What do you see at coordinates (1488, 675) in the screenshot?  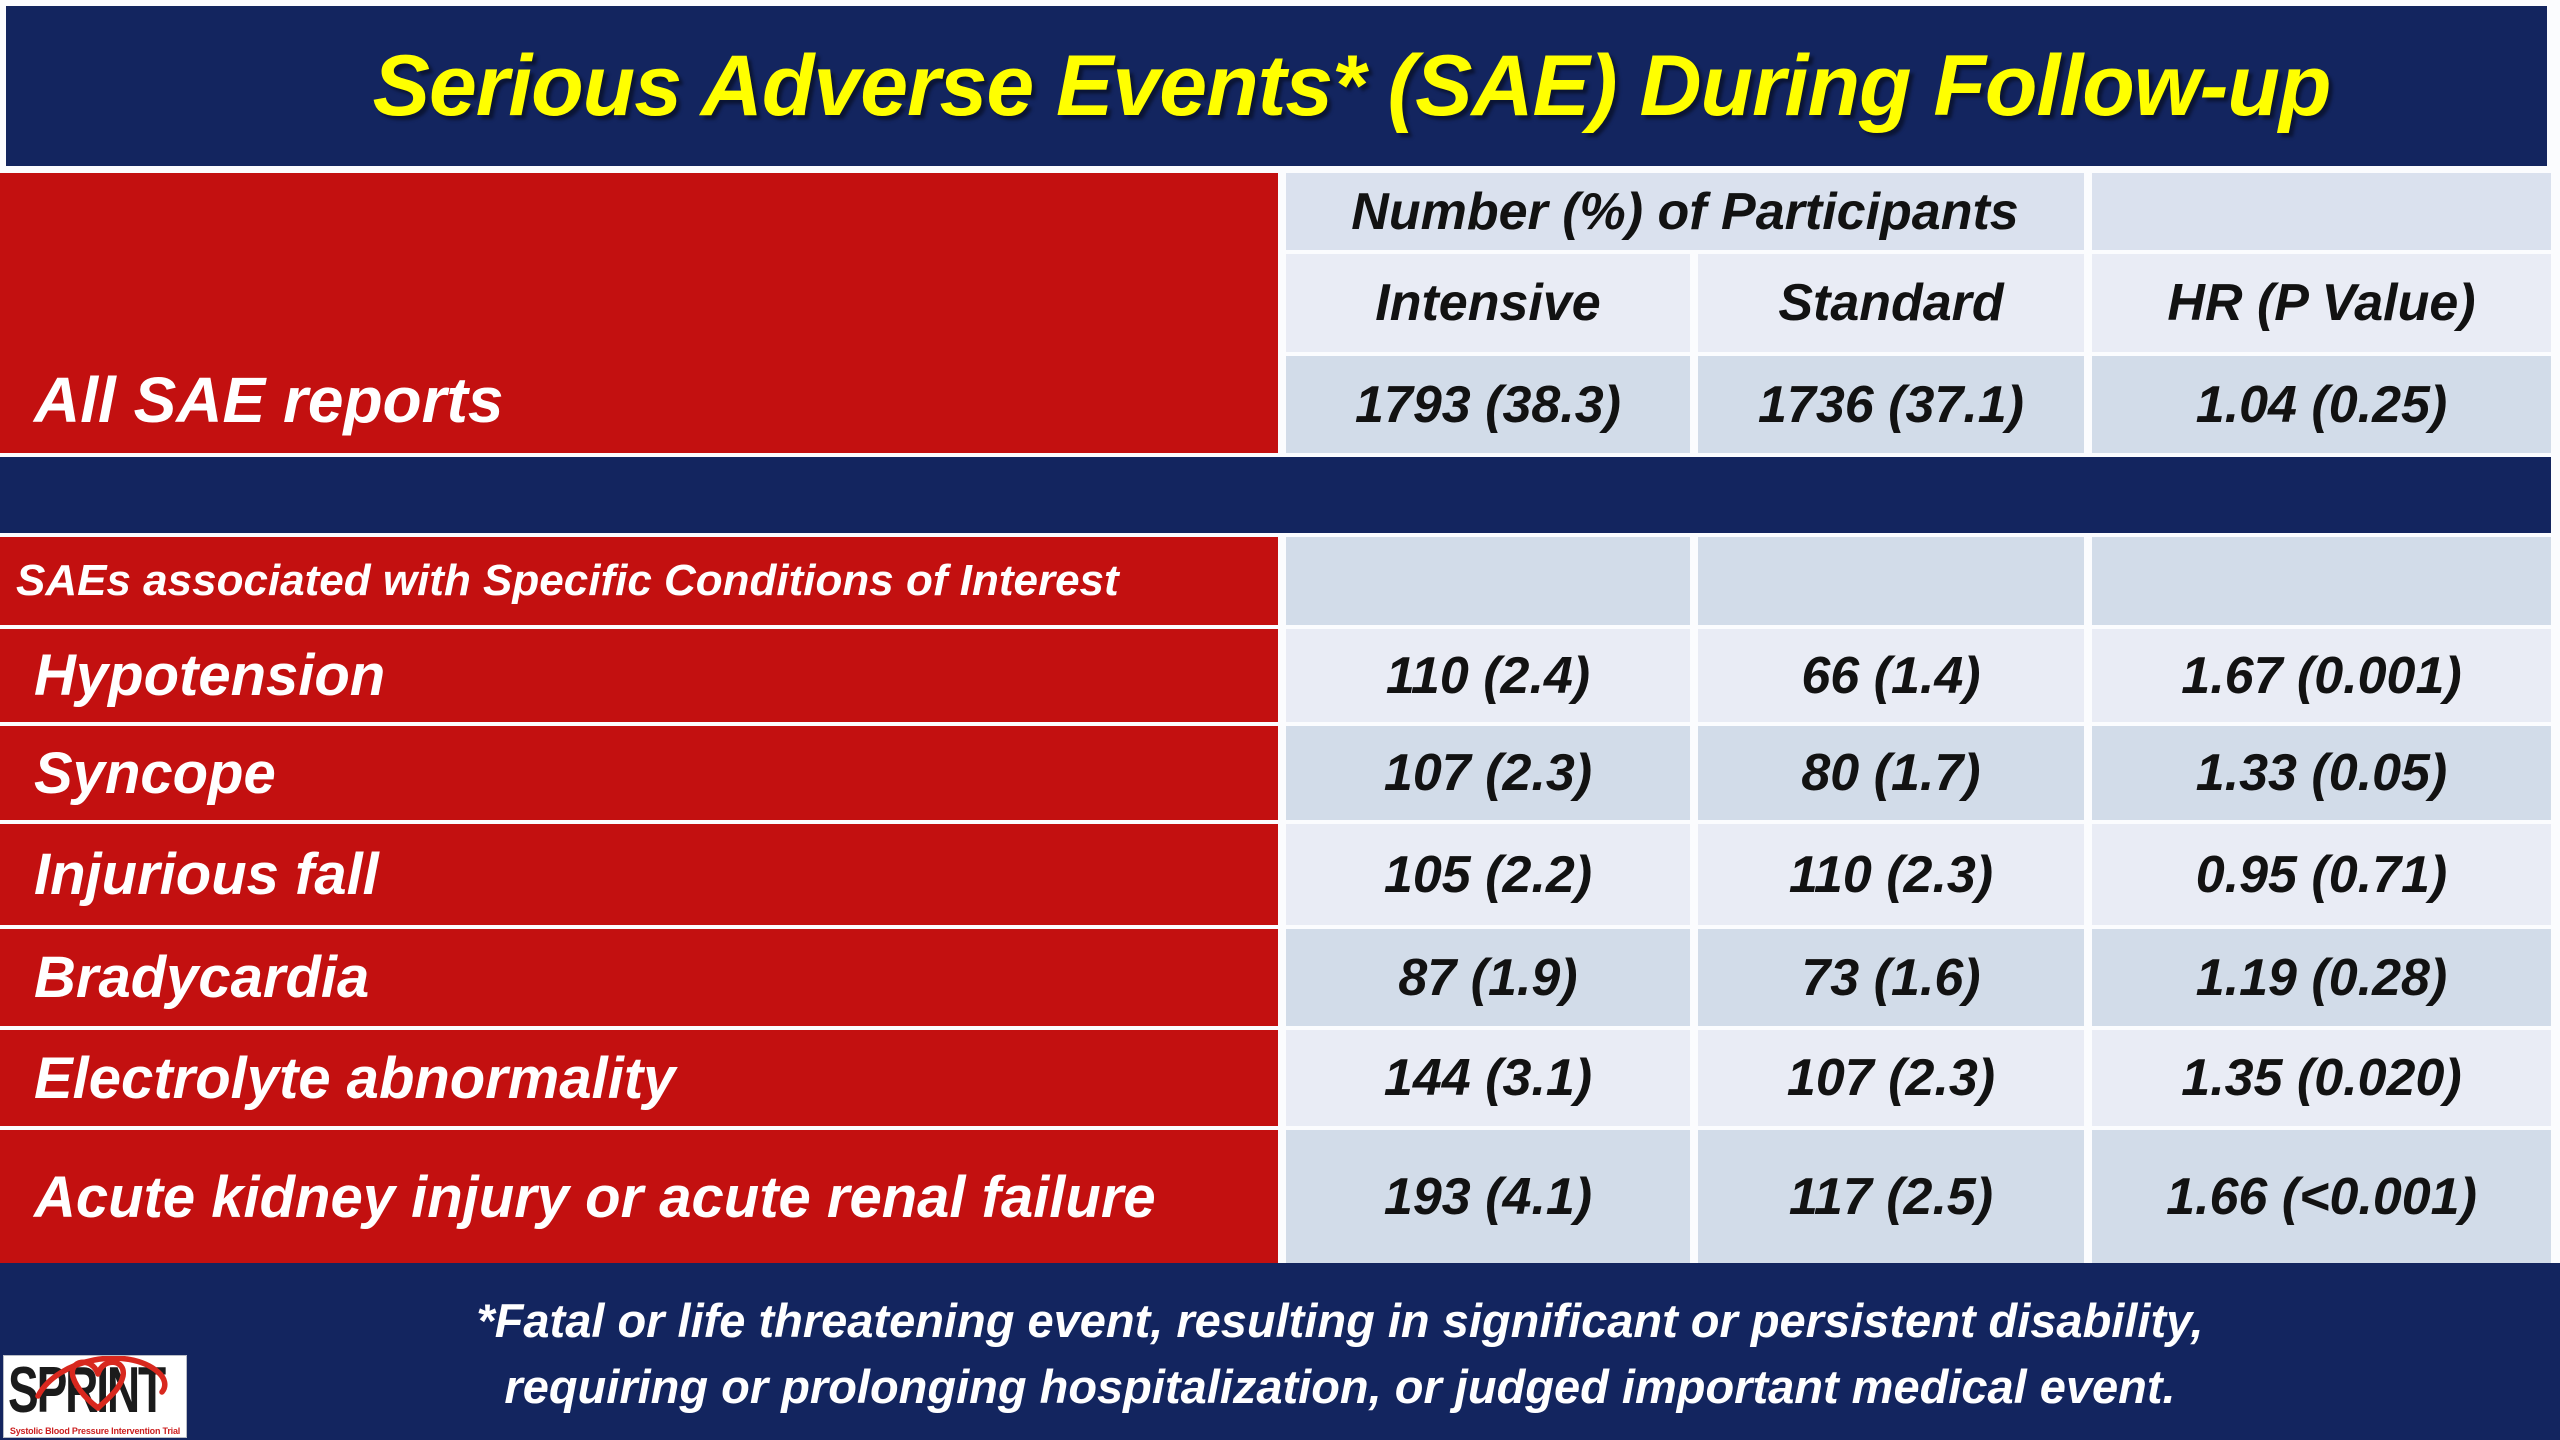 I see `cell-hypotension-intensive: 110 (2.4)` at bounding box center [1488, 675].